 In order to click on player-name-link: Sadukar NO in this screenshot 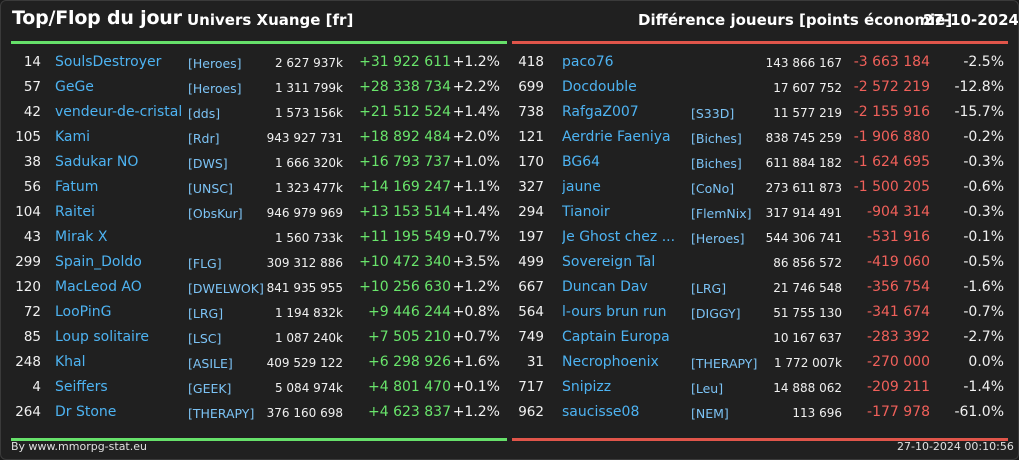, I will do `click(97, 162)`.